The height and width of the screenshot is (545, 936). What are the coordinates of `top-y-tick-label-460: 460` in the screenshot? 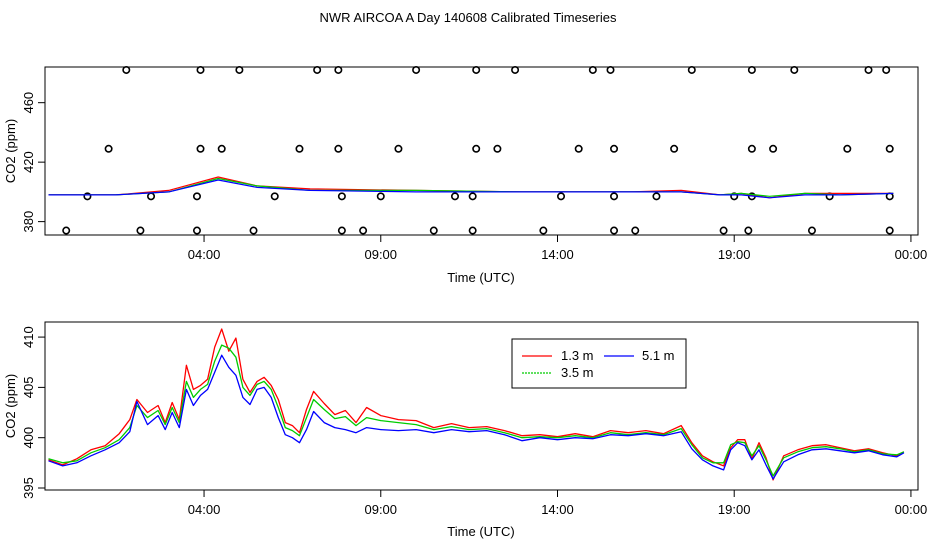 It's located at (28, 103).